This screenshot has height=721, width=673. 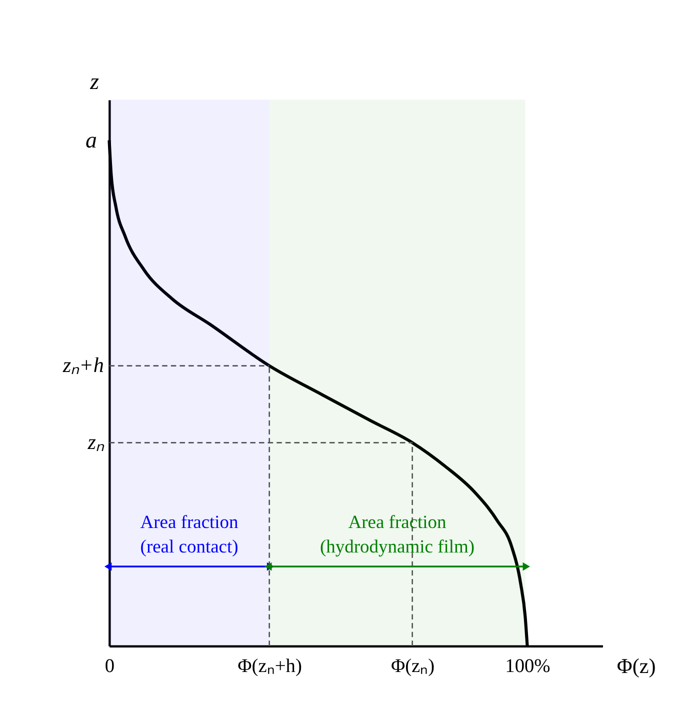 I want to click on ref-line-label: zₙ, so click(x=95, y=442).